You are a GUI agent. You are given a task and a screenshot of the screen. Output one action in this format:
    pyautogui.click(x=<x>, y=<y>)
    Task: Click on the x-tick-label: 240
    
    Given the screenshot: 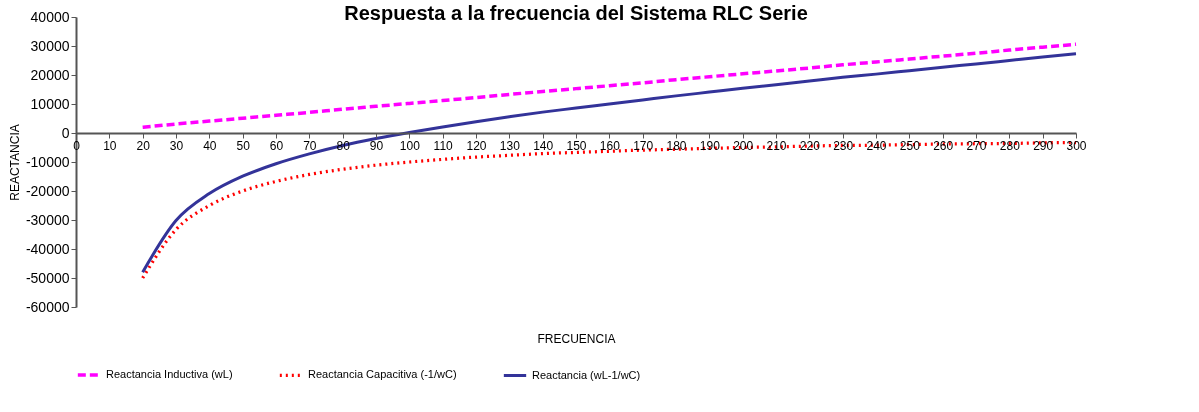 What is the action you would take?
    pyautogui.click(x=876, y=145)
    